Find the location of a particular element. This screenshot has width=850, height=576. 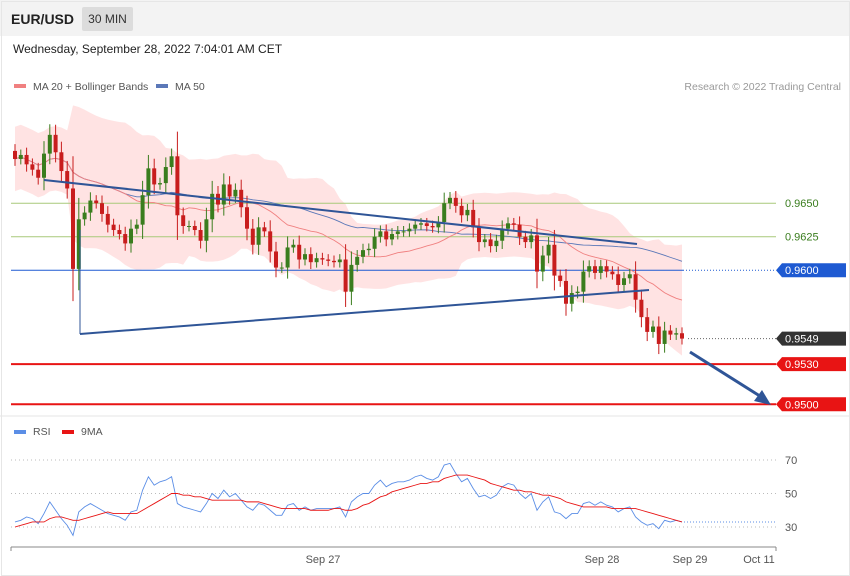

rsi-level-label-70: 70 is located at coordinates (791, 461).